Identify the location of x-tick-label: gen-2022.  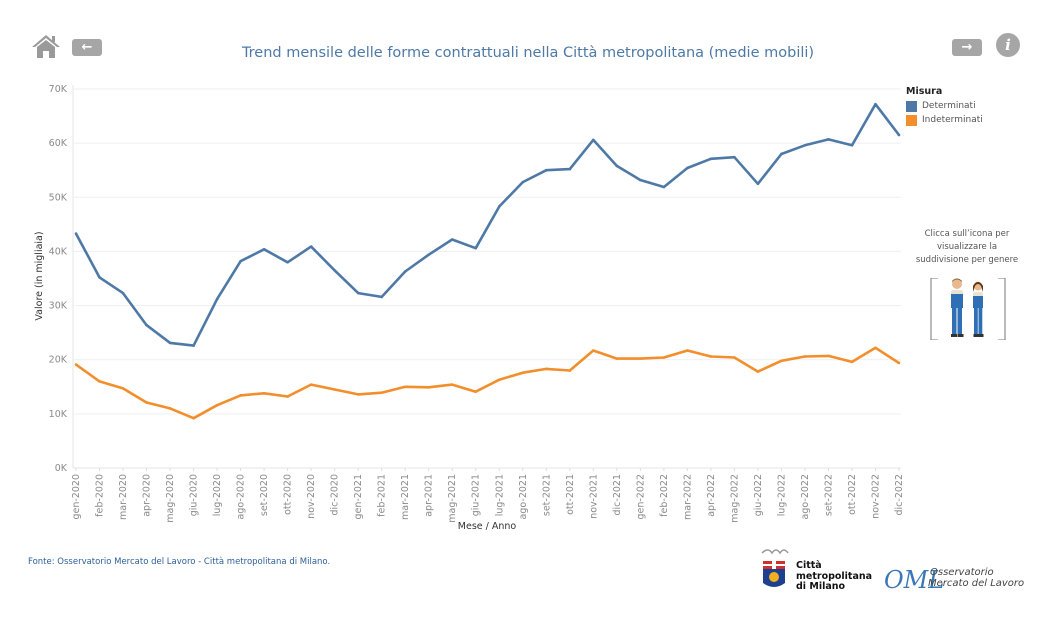
(640, 497).